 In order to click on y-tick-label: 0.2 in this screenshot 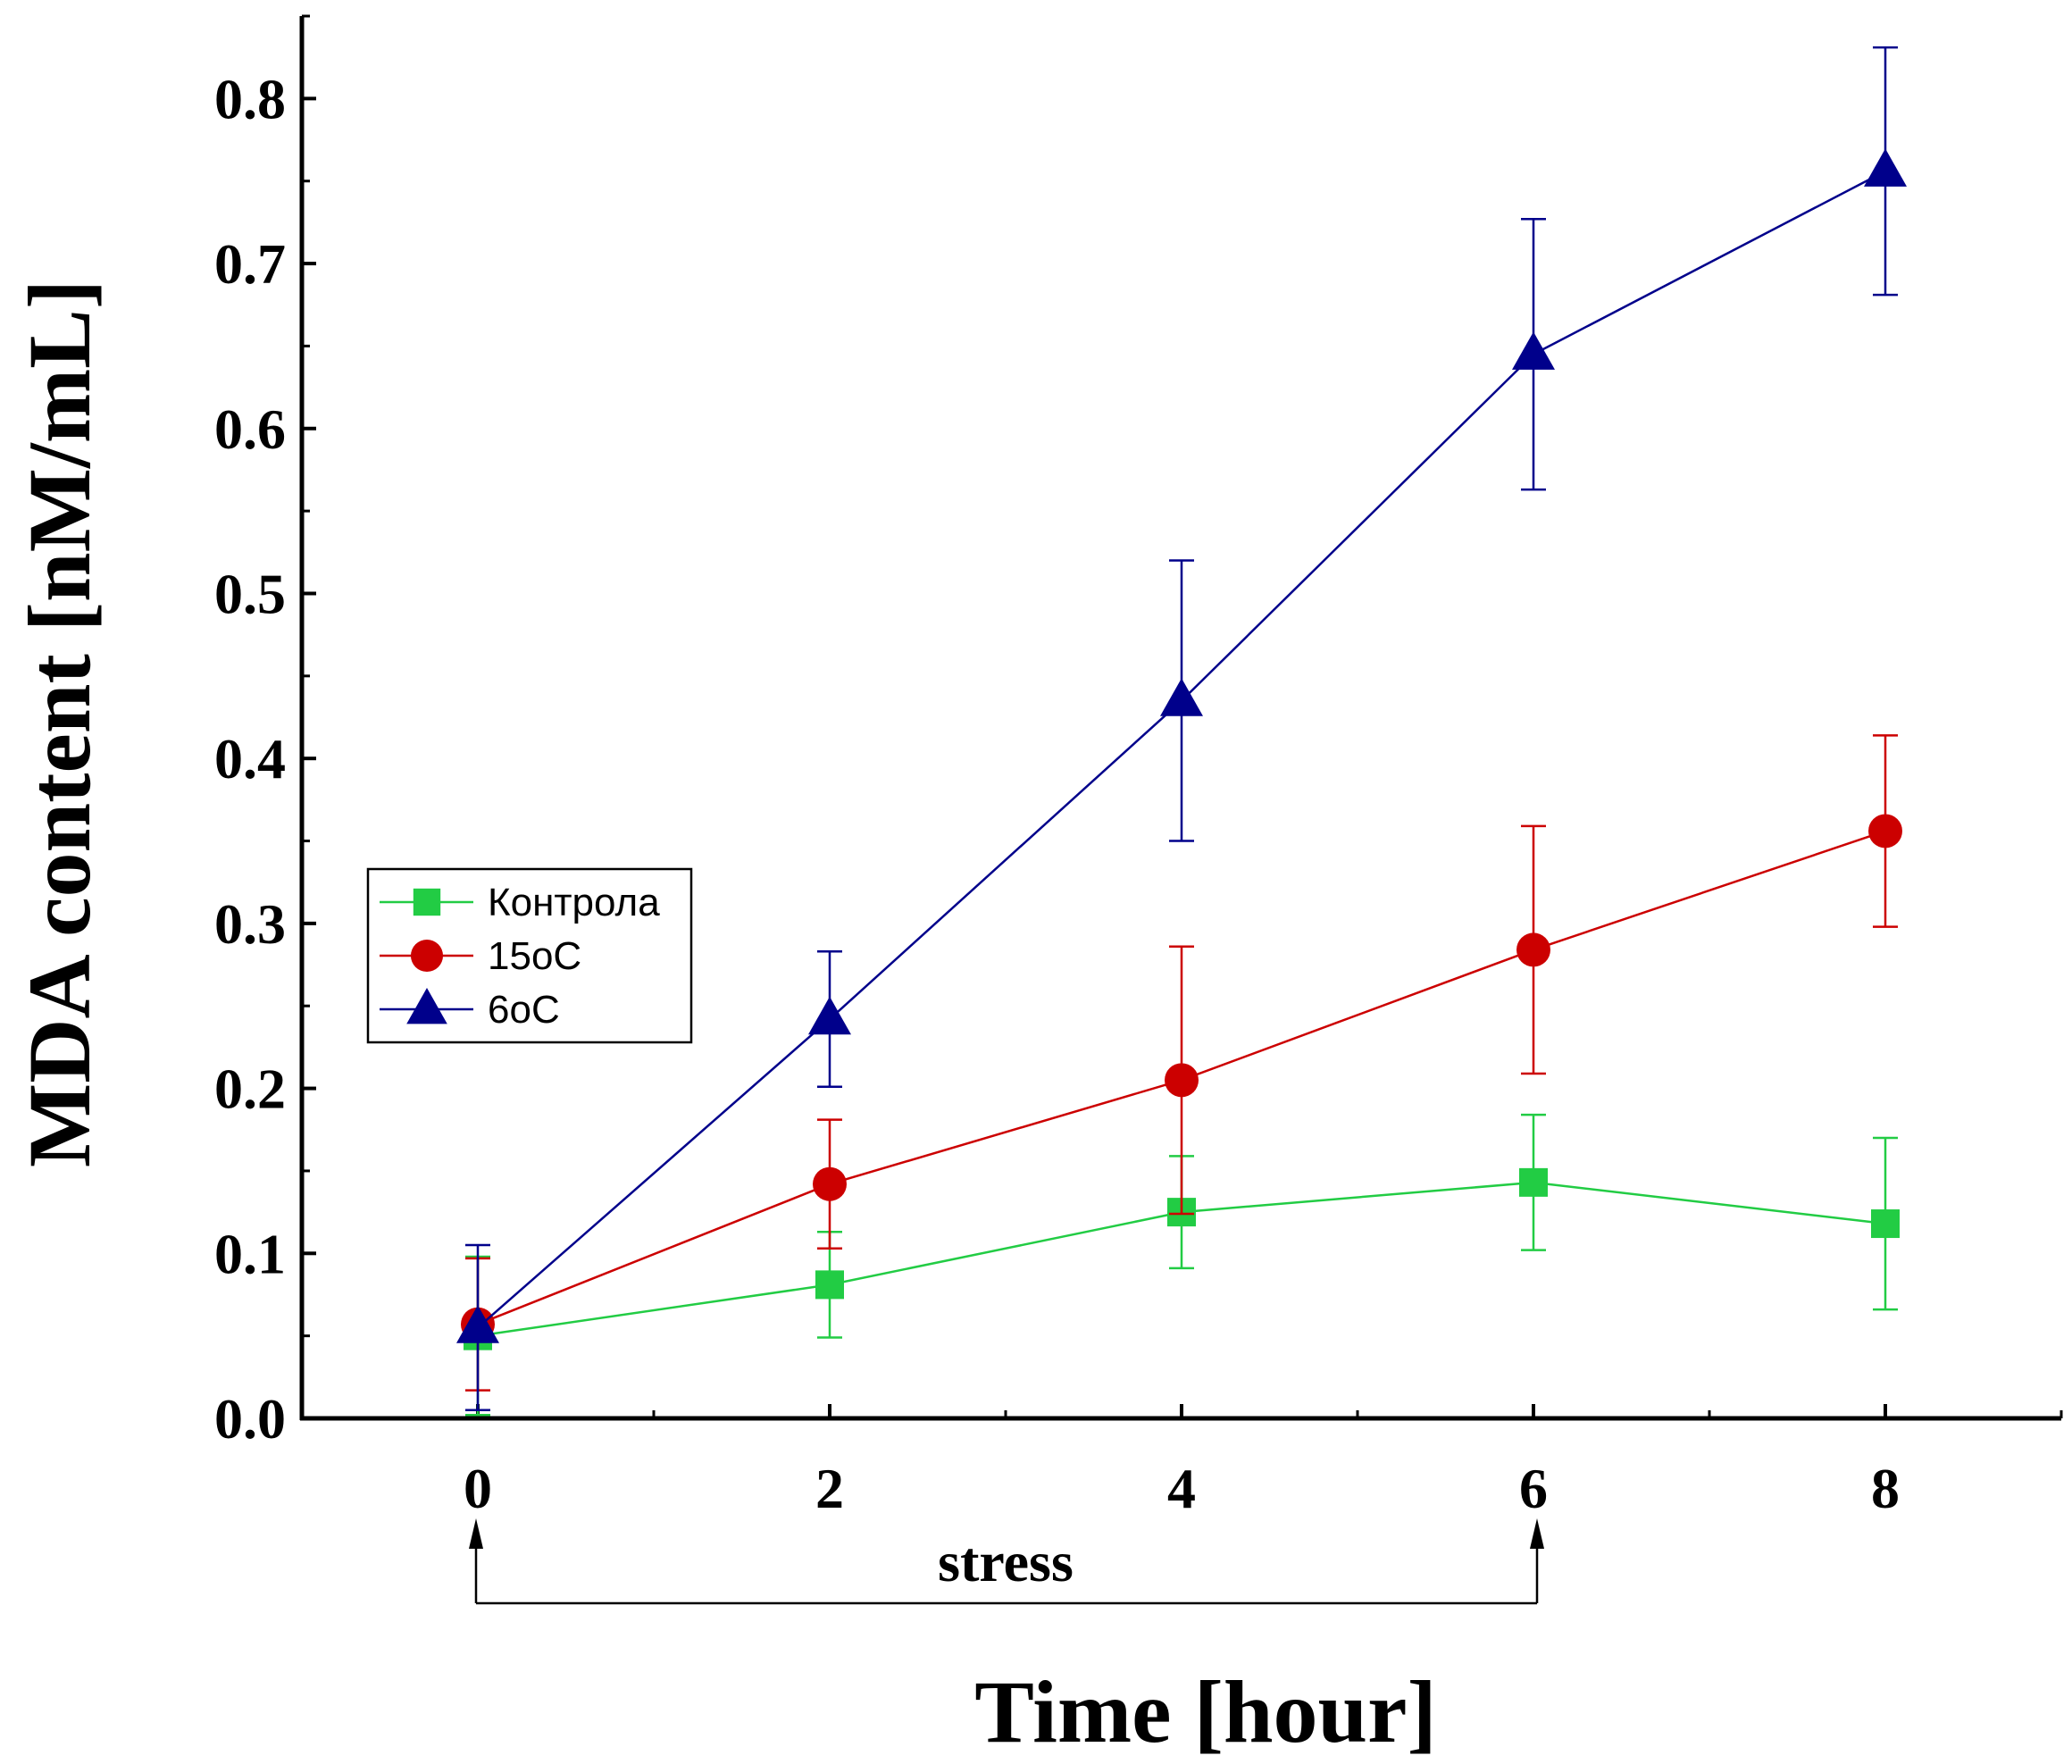, I will do `click(250, 1089)`.